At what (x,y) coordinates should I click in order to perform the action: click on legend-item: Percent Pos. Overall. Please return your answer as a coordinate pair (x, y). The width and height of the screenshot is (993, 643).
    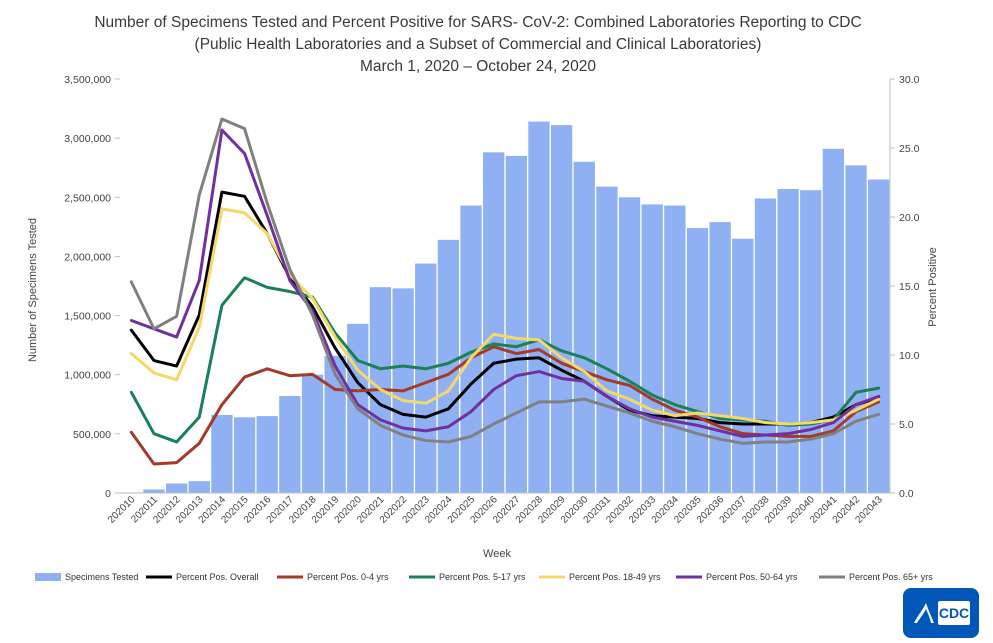
    Looking at the image, I should click on (202, 577).